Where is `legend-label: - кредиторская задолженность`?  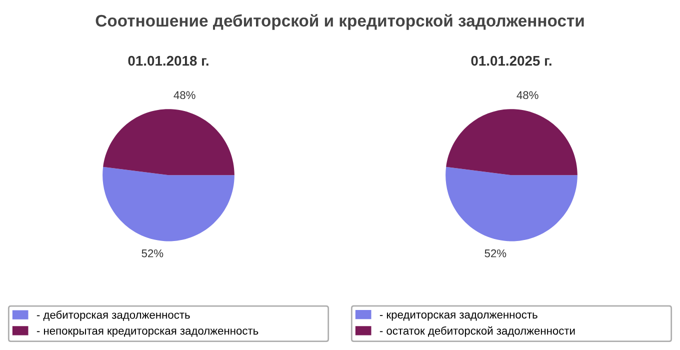
legend-label: - кредиторская задолженность is located at coordinates (459, 316).